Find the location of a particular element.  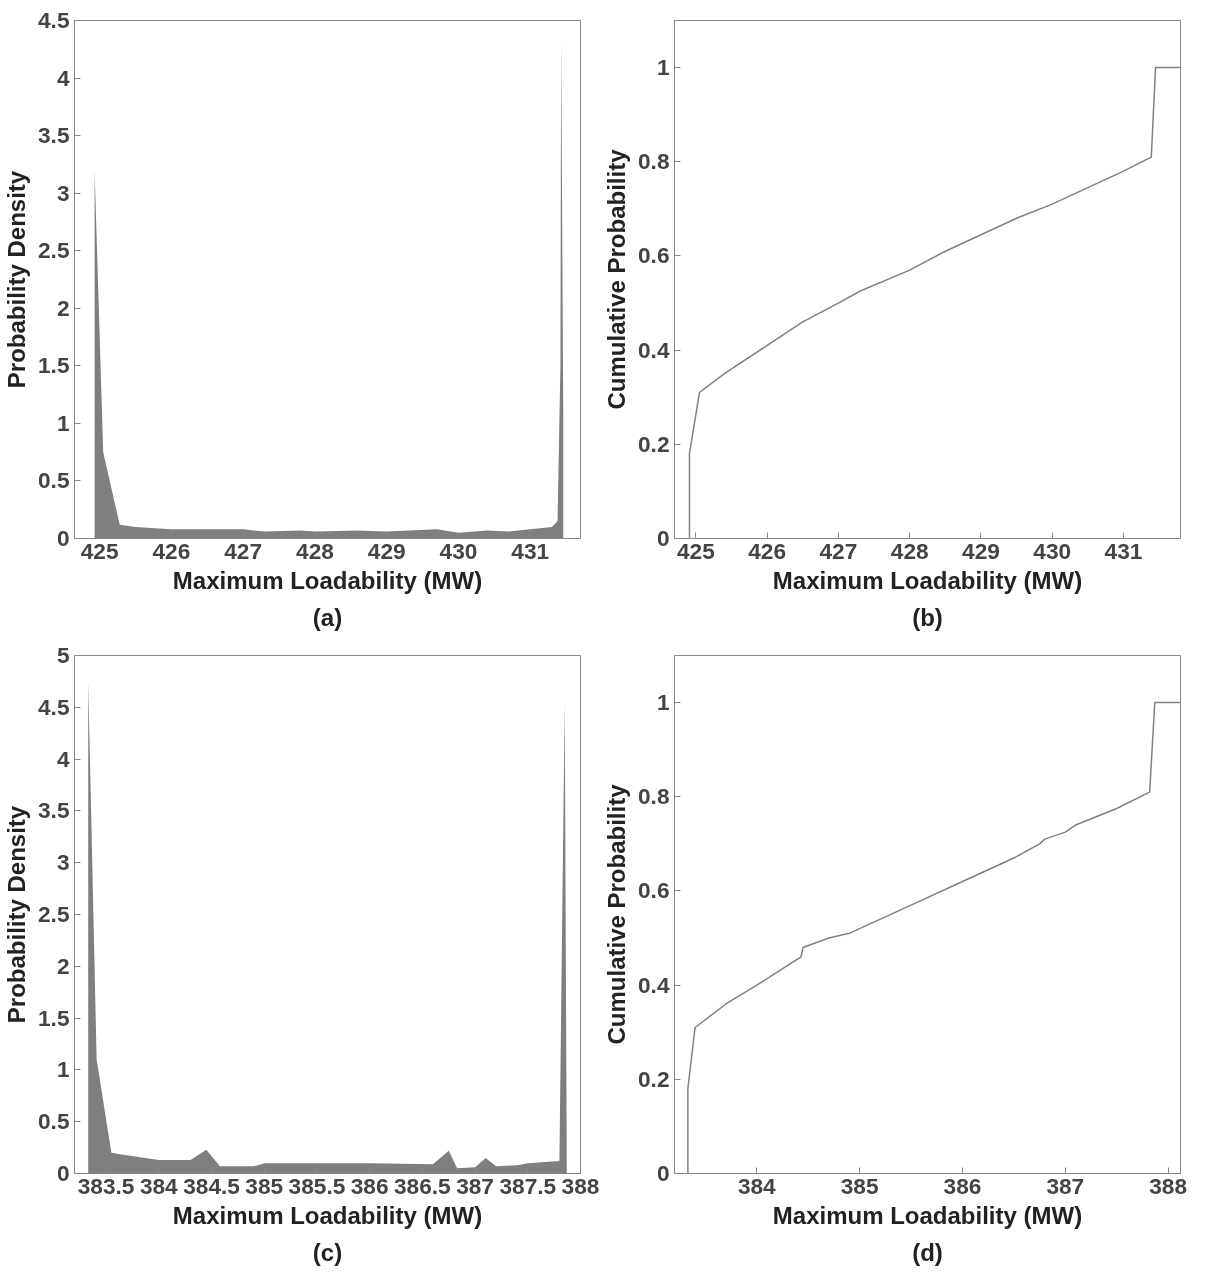

text: (b) is located at coordinates (927, 617).